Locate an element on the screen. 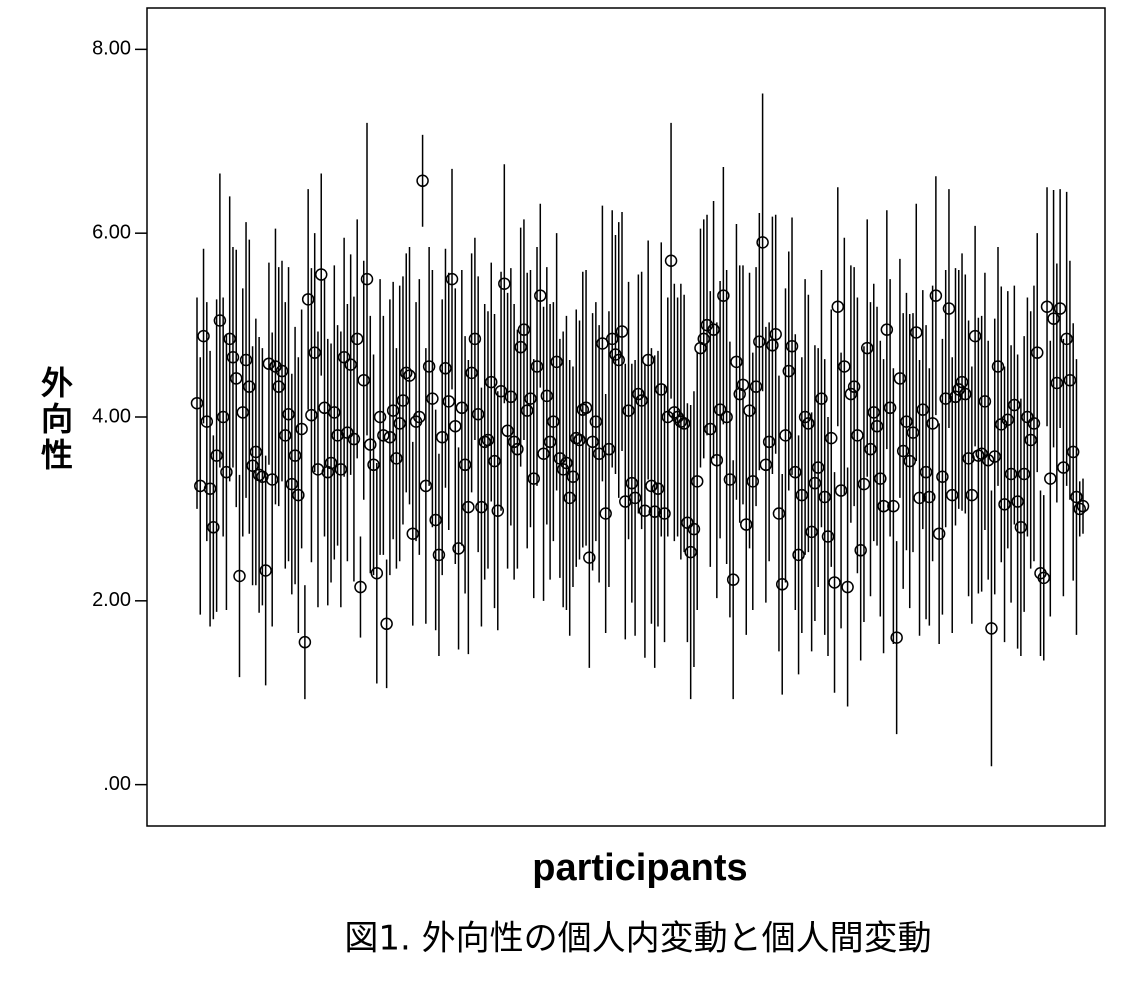 This screenshot has width=1146, height=992. y-tick-label: 6.00 is located at coordinates (111, 232).